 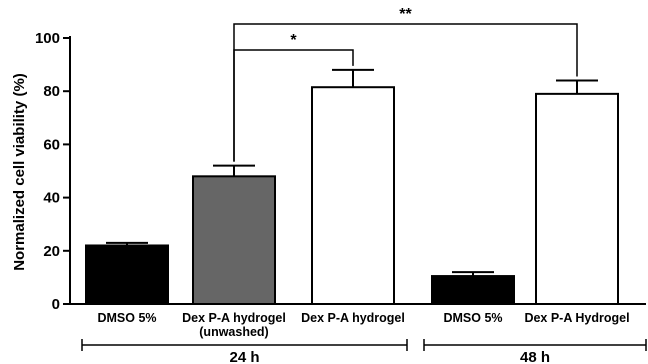 I want to click on group-label: 48 h, so click(x=535, y=356).